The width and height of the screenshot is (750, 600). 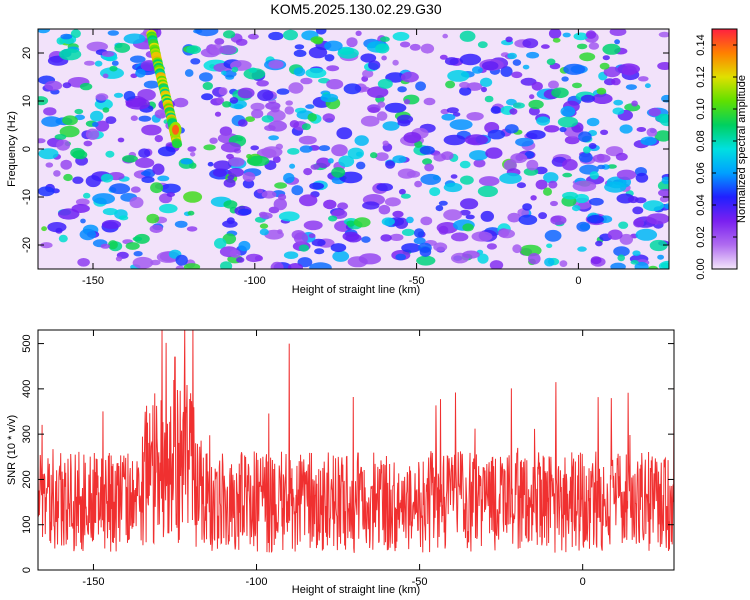 I want to click on colorbar-tick-label: 0.08, so click(x=701, y=140).